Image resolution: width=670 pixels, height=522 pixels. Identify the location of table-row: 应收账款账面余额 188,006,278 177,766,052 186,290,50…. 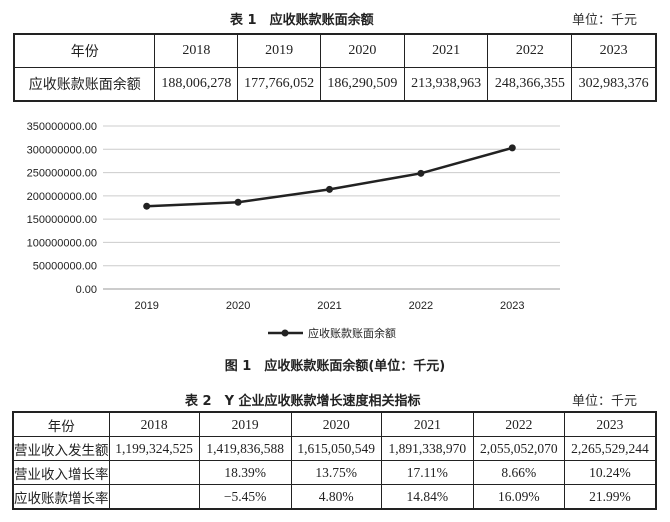
(335, 84).